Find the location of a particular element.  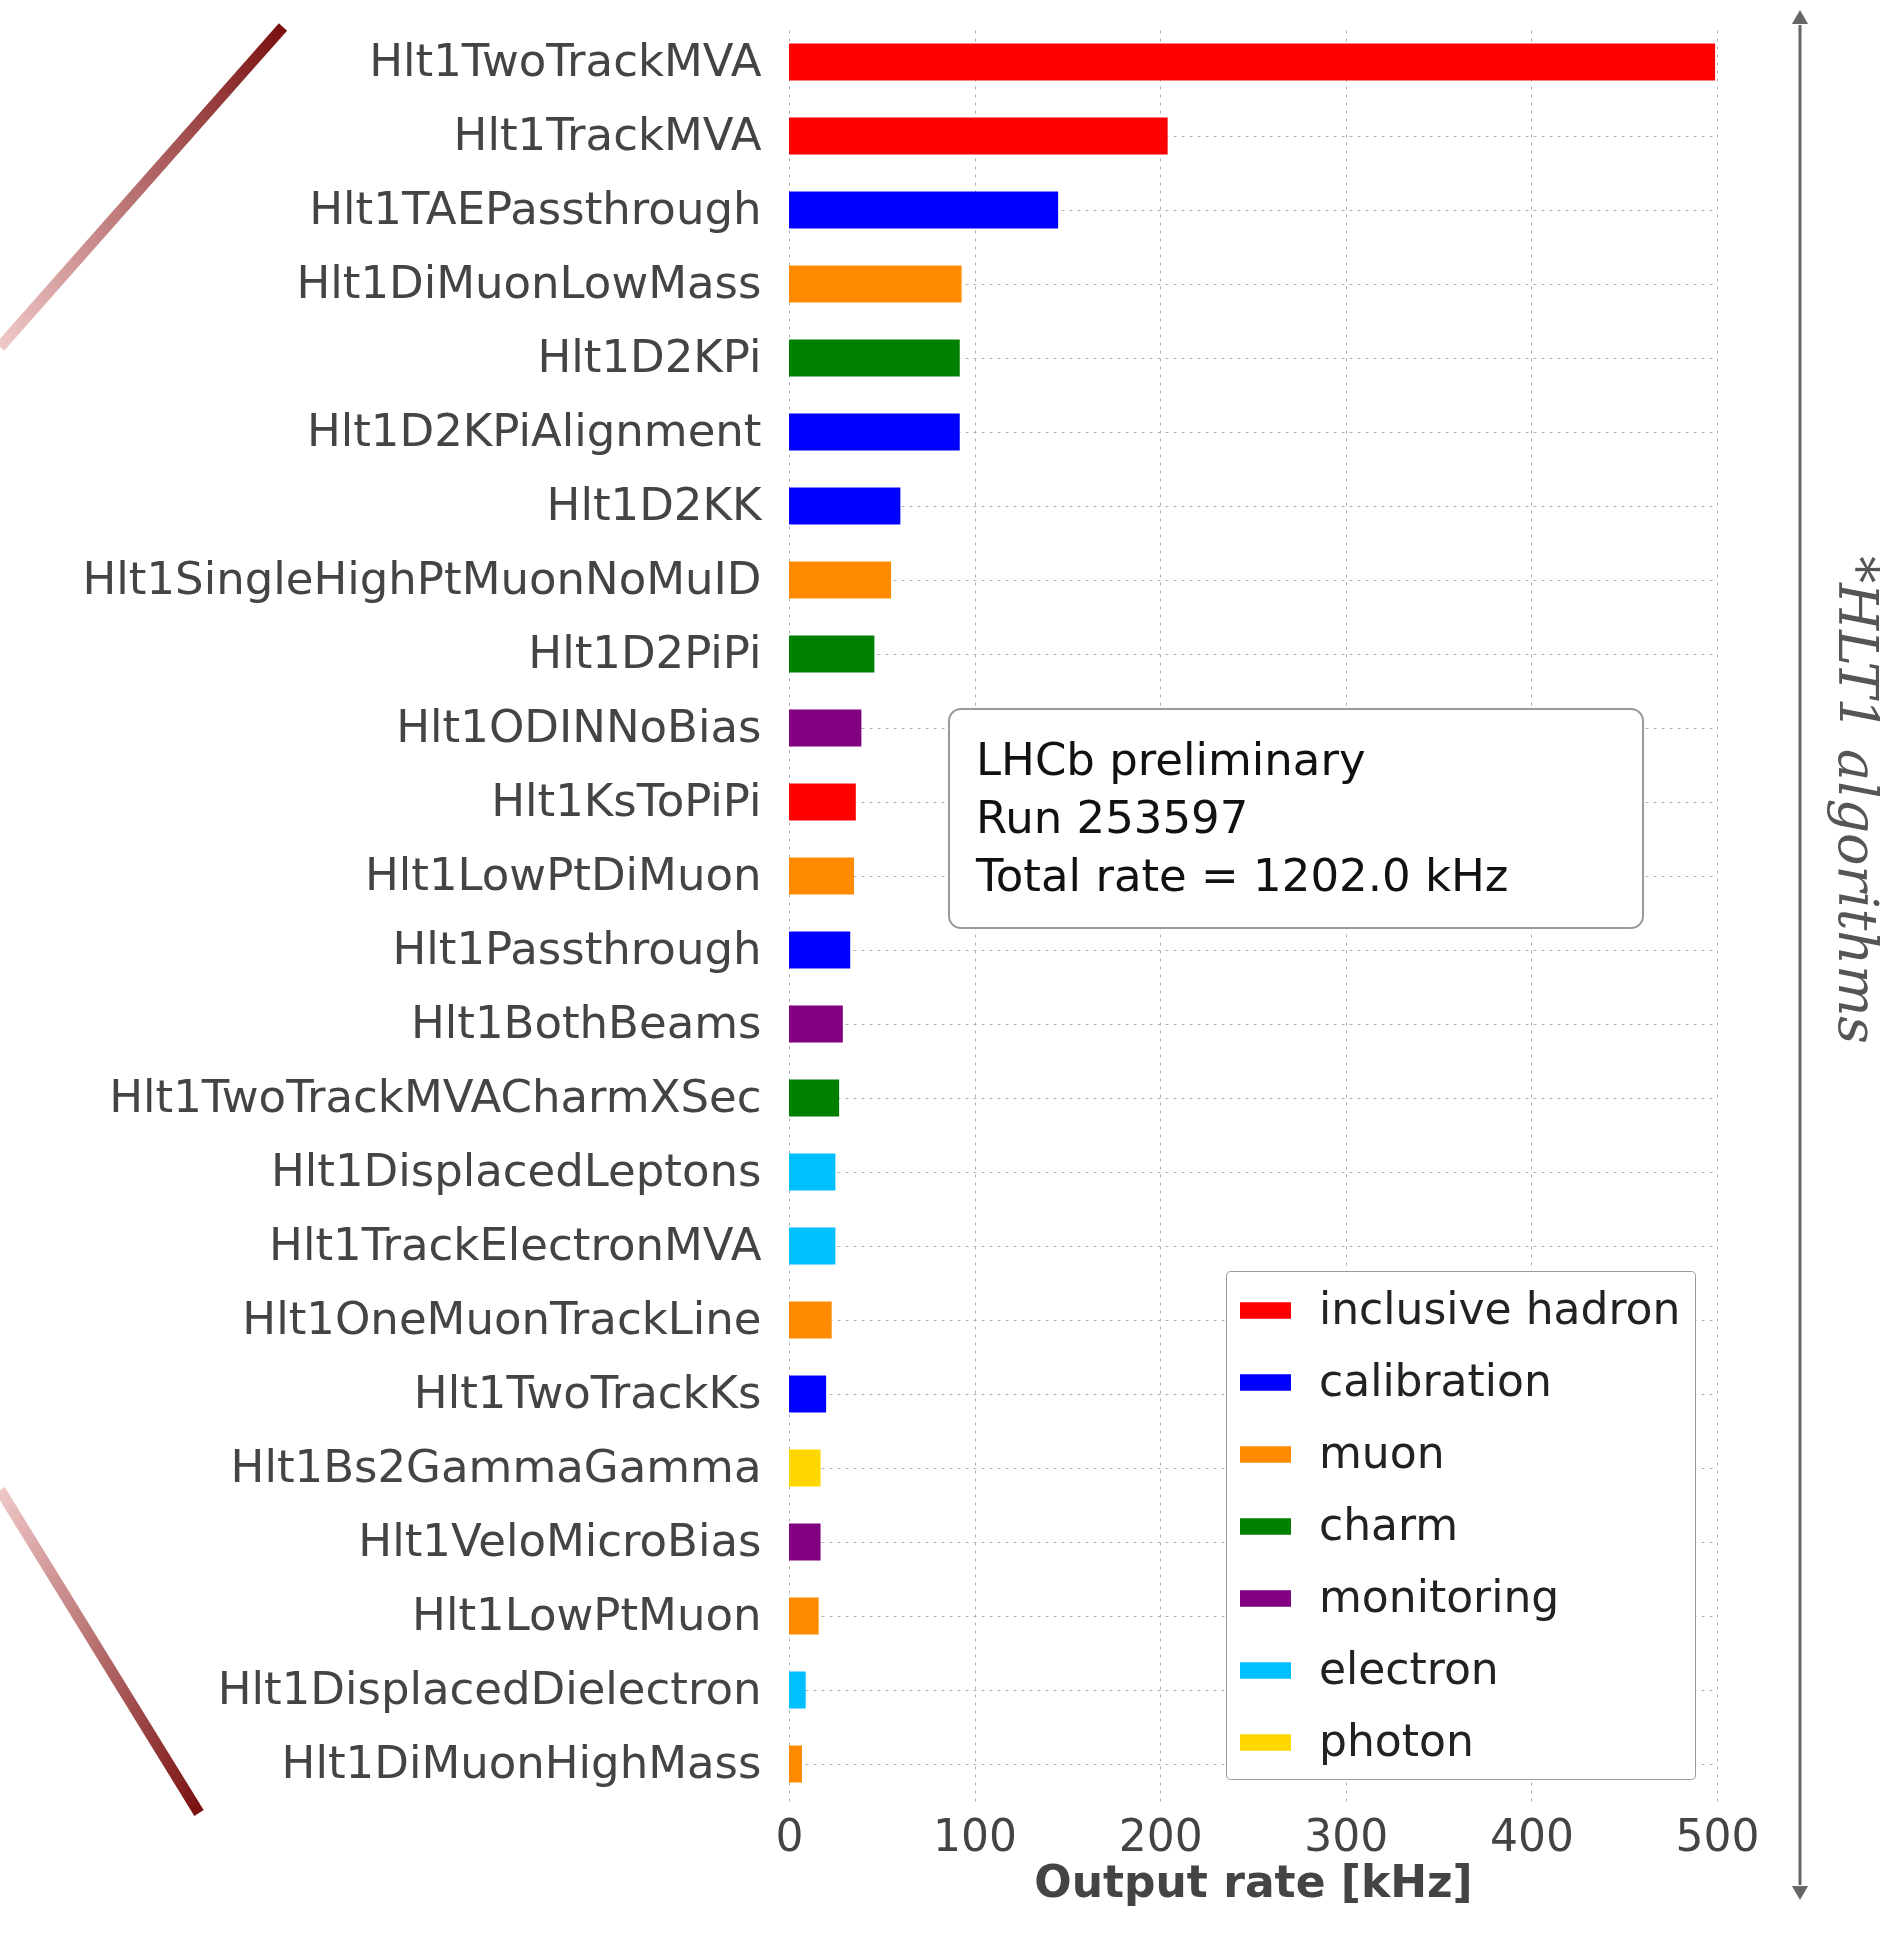

y-tick-label: Hlt1BothBeams is located at coordinates (586, 1022).